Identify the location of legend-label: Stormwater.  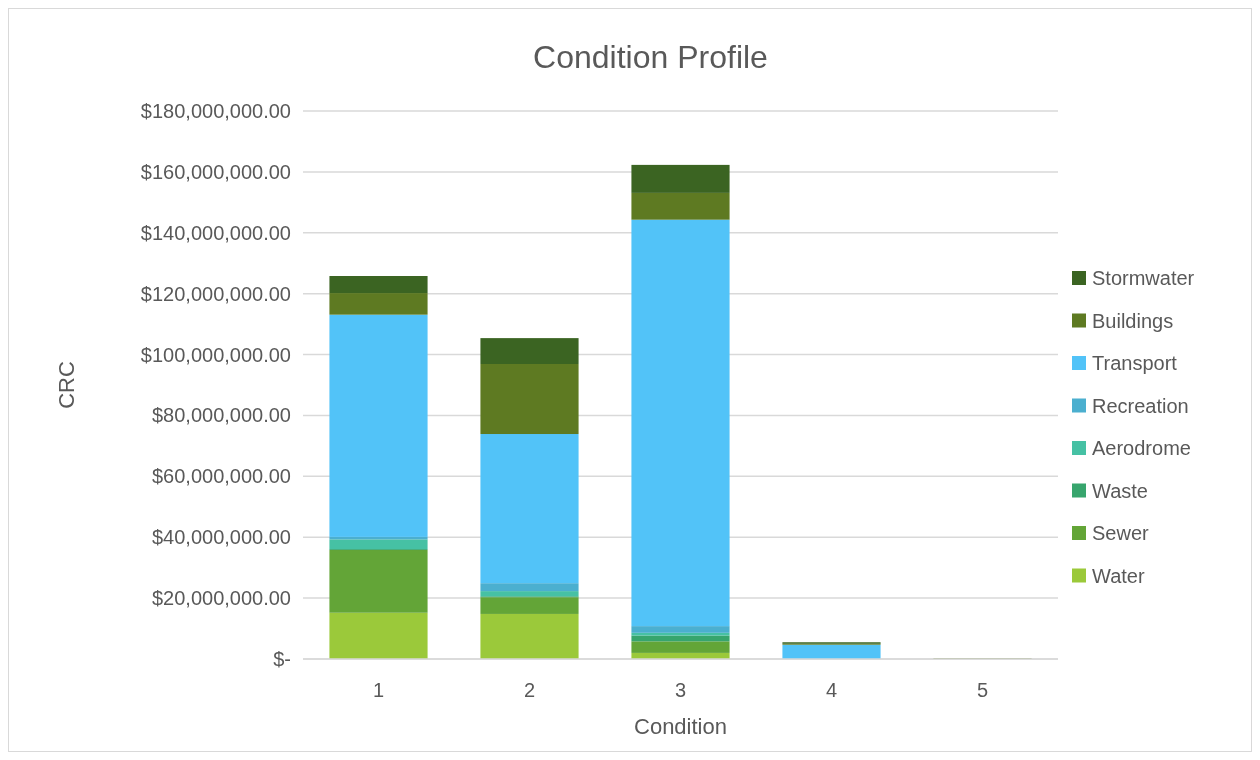
(1143, 278).